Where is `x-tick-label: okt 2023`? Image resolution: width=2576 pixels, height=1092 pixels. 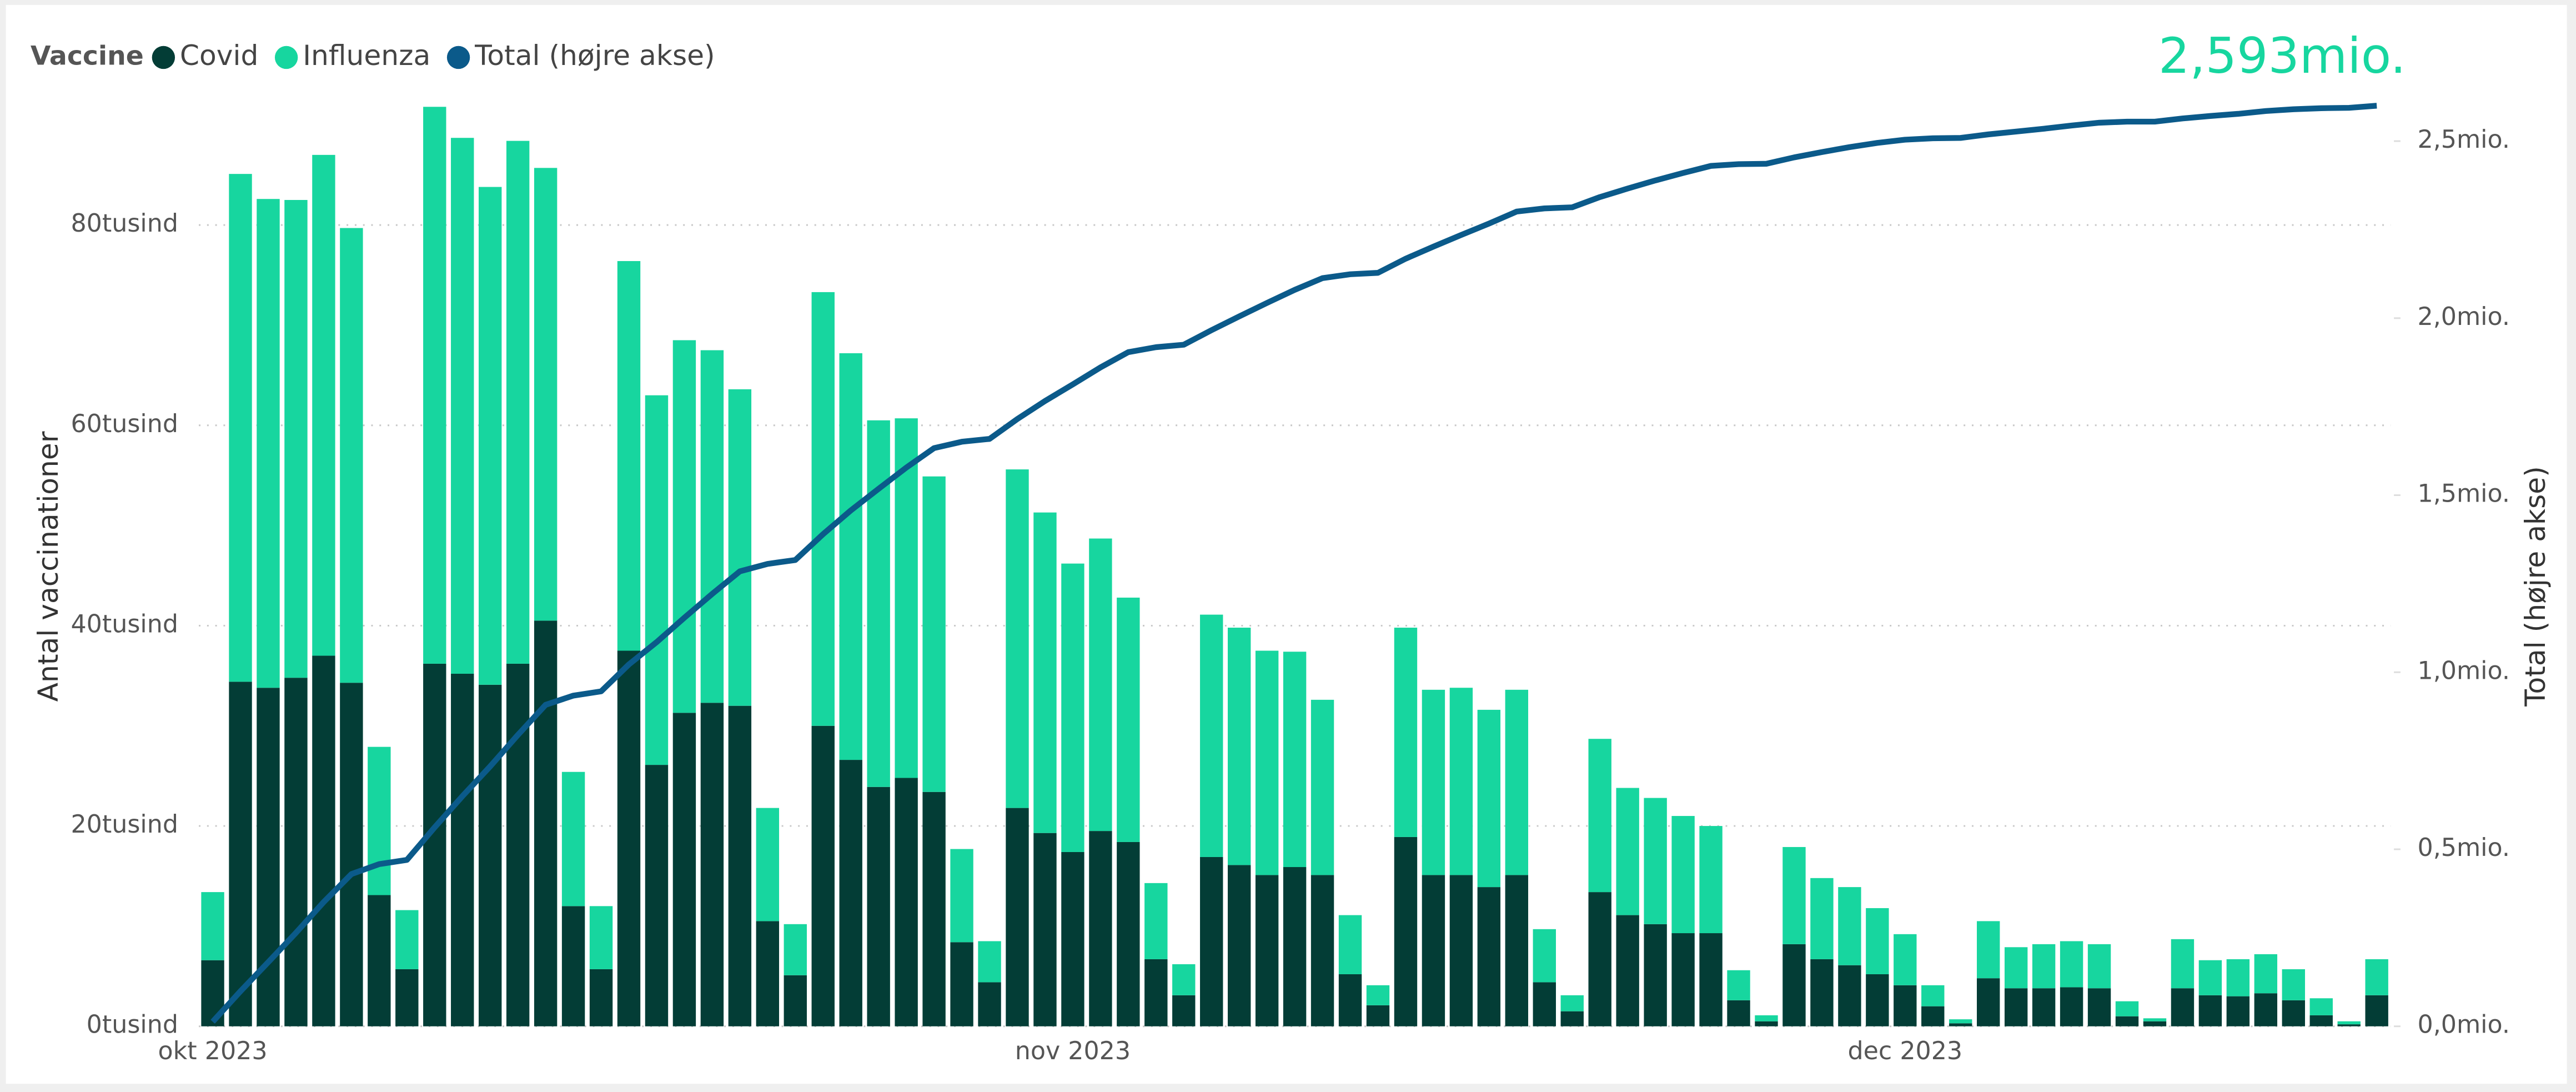 x-tick-label: okt 2023 is located at coordinates (213, 1051).